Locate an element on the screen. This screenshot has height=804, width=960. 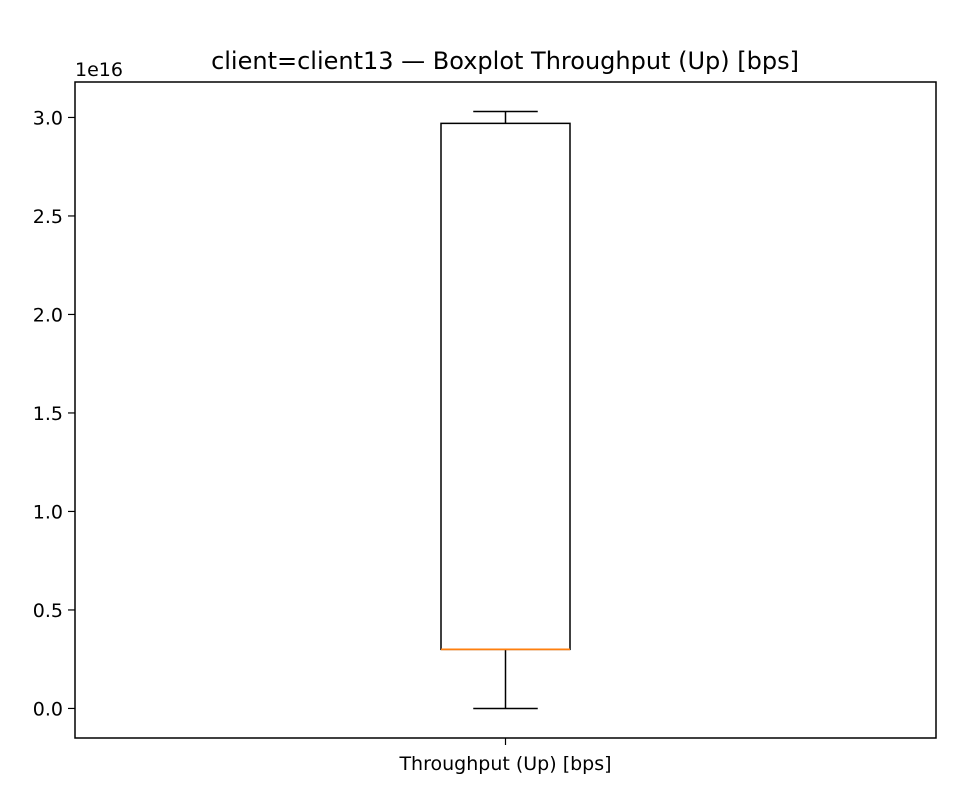
x-tick-label: Throughput (Up) [bps] is located at coordinates (504, 764).